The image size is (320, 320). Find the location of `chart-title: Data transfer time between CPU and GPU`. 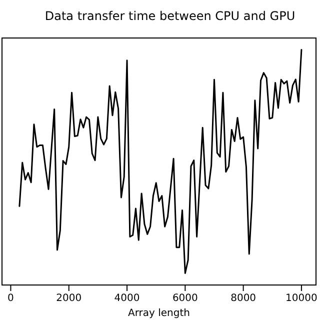

chart-title: Data transfer time between CPU and GPU is located at coordinates (170, 16).